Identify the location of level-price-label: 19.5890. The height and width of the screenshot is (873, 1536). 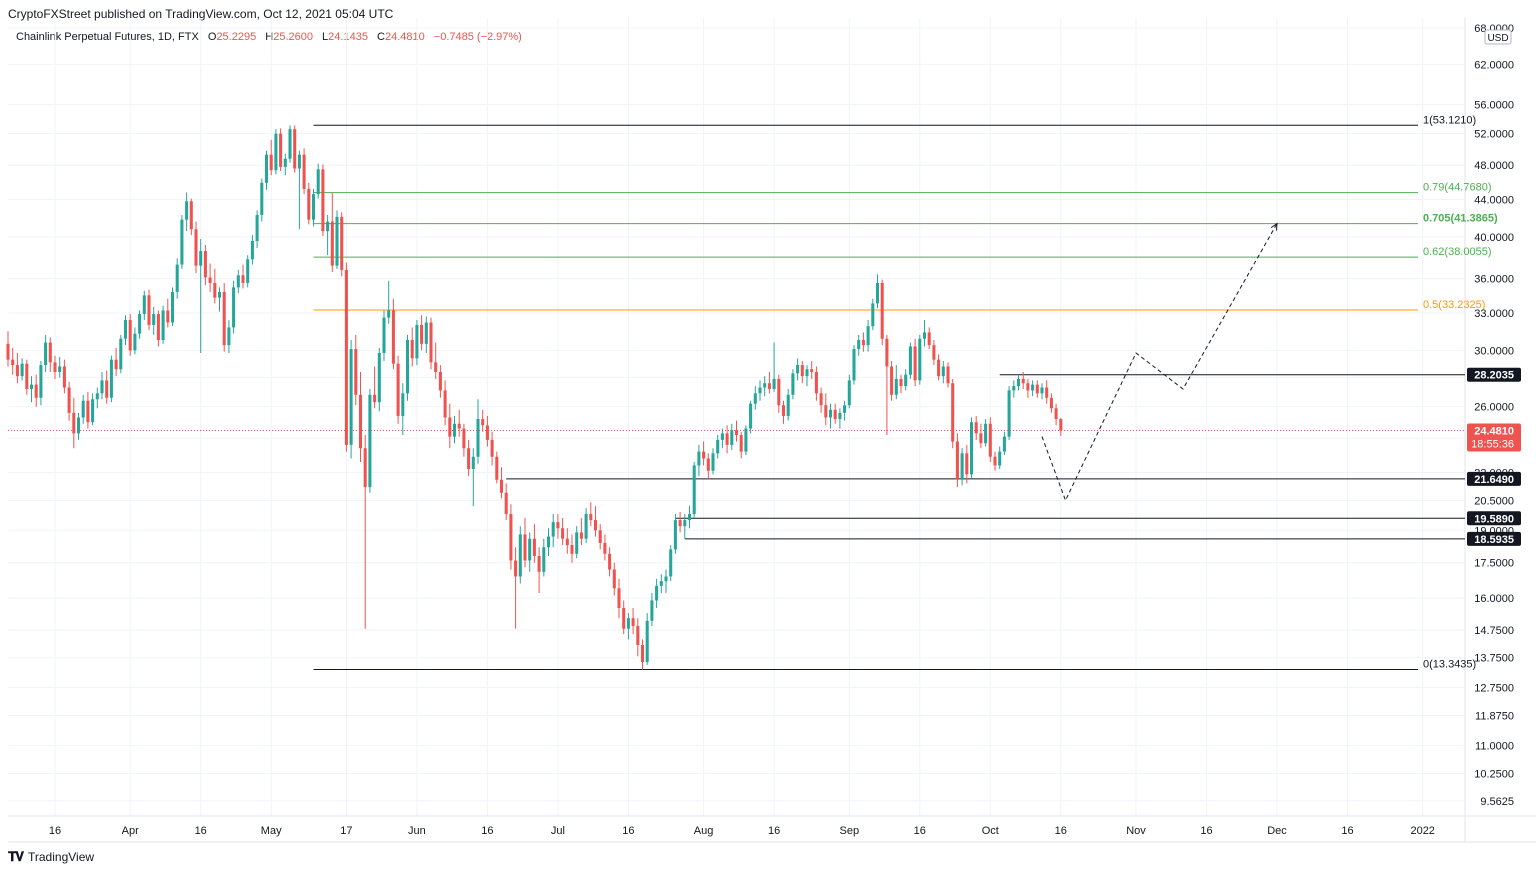
(1494, 519).